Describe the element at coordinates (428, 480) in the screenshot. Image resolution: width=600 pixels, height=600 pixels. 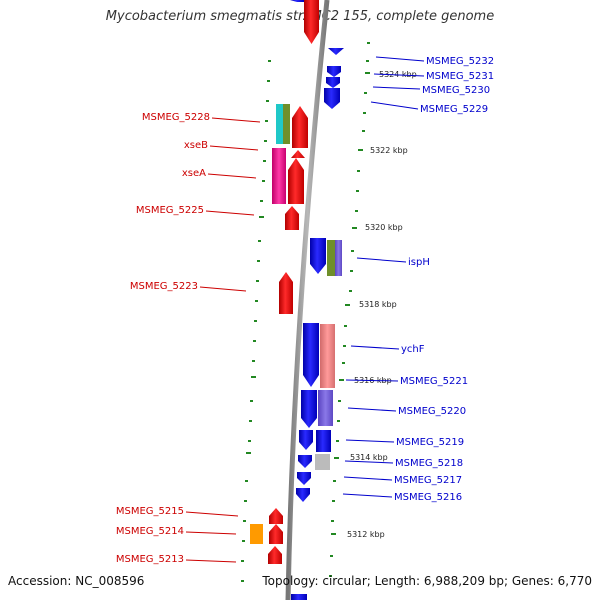
I see `gene-label-right: MSMEG_5217` at that location.